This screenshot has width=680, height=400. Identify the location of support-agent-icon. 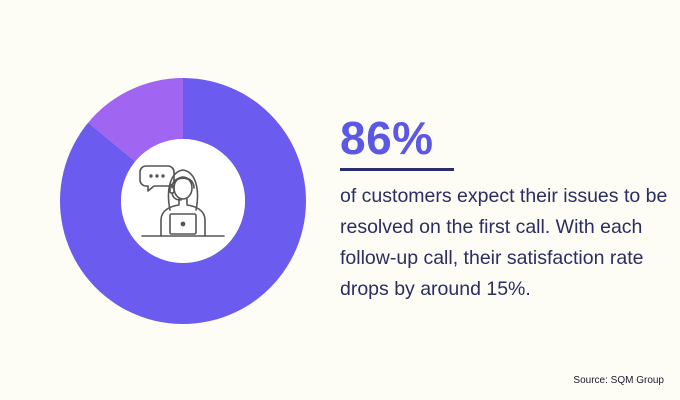
(182, 201).